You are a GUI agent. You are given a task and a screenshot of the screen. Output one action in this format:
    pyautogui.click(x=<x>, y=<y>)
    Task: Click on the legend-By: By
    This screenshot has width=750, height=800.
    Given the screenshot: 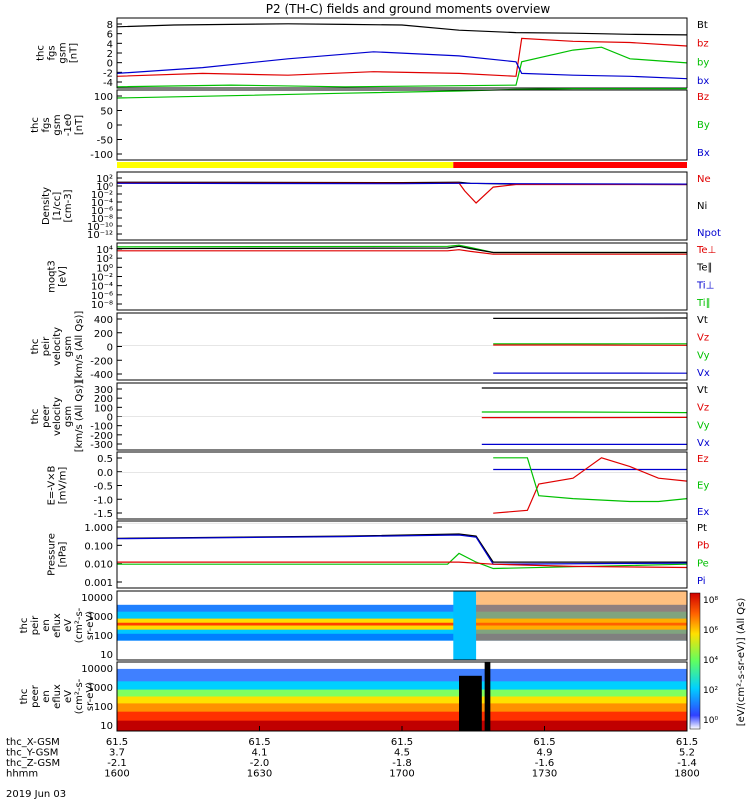 What is the action you would take?
    pyautogui.click(x=703, y=125)
    